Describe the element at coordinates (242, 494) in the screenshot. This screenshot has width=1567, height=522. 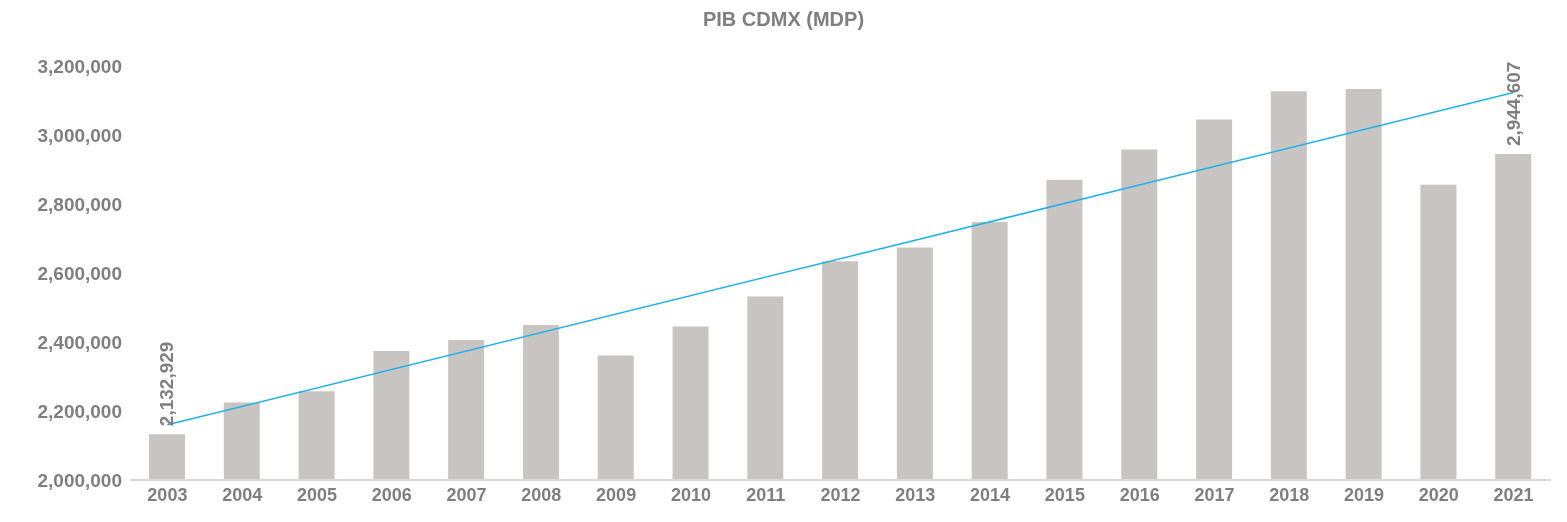
I see `x-tick-label: 2004` at that location.